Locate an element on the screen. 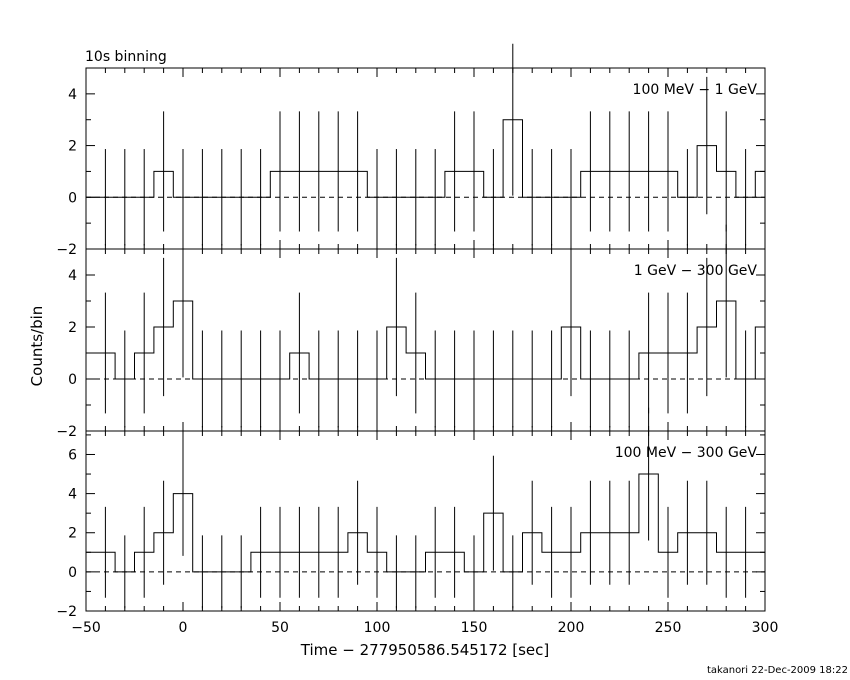 This screenshot has width=850, height=680. x-tick-label: 250 is located at coordinates (668, 628).